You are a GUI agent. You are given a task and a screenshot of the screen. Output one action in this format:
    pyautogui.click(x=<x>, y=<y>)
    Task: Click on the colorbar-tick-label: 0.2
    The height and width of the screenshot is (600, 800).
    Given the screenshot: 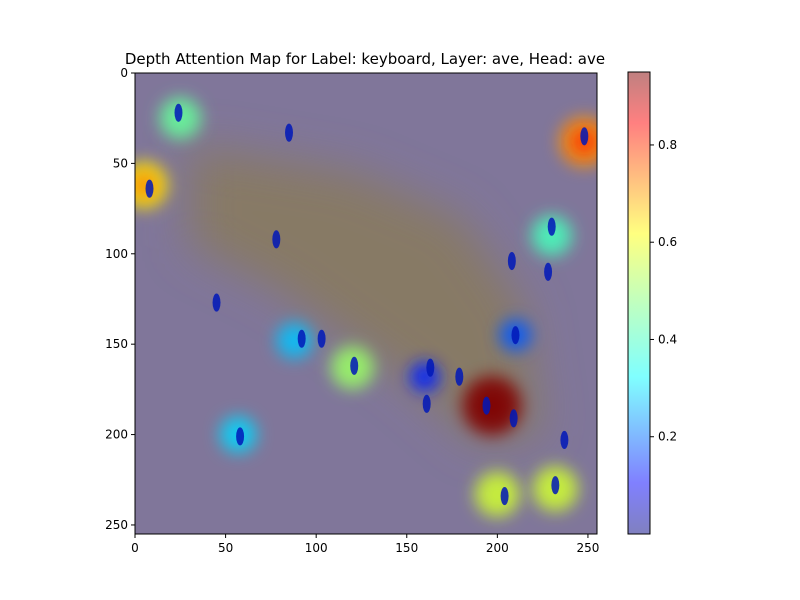 What is the action you would take?
    pyautogui.click(x=667, y=437)
    